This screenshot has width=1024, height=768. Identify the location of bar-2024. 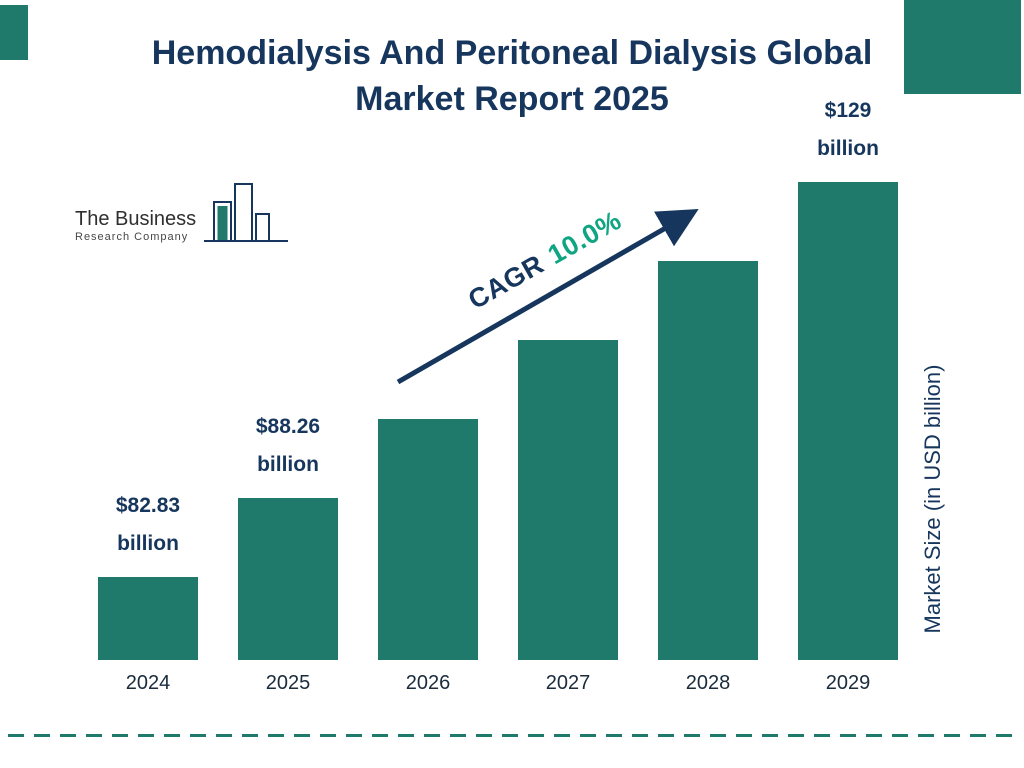
(148, 618).